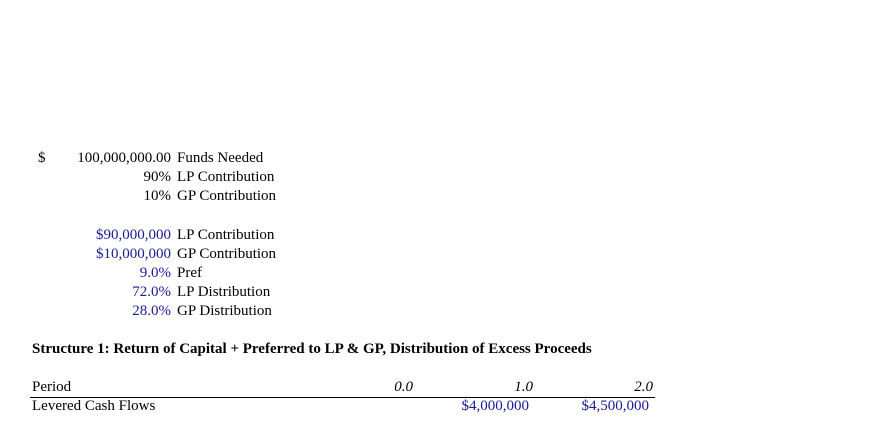  I want to click on currency-symbol: $, so click(42, 158).